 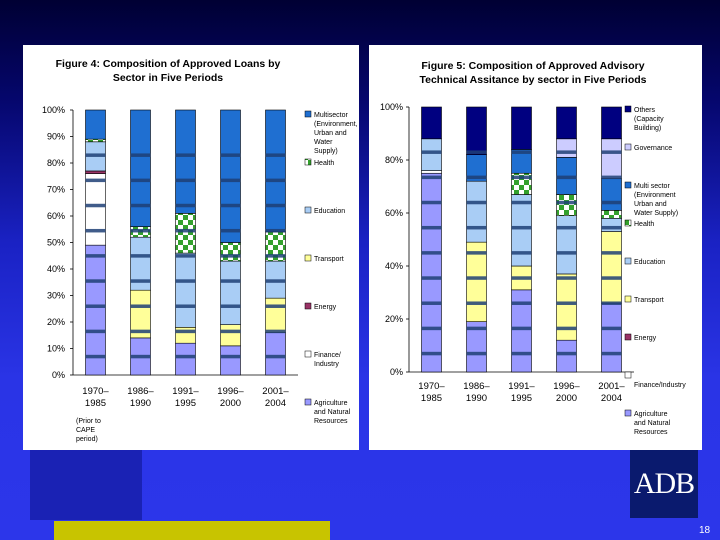 What do you see at coordinates (88, 430) in the screenshot?
I see `prior-to-cape-note: (Prior to CAPE period)` at bounding box center [88, 430].